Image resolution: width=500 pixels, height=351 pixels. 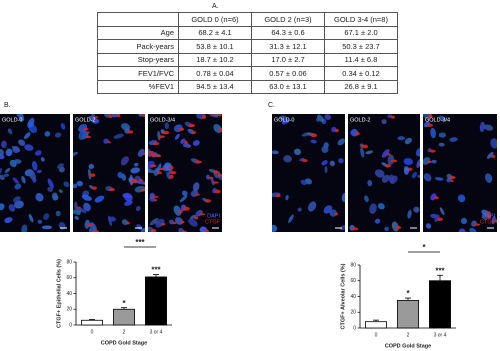 I want to click on micrograph: GOLD-3/4, so click(x=185, y=173).